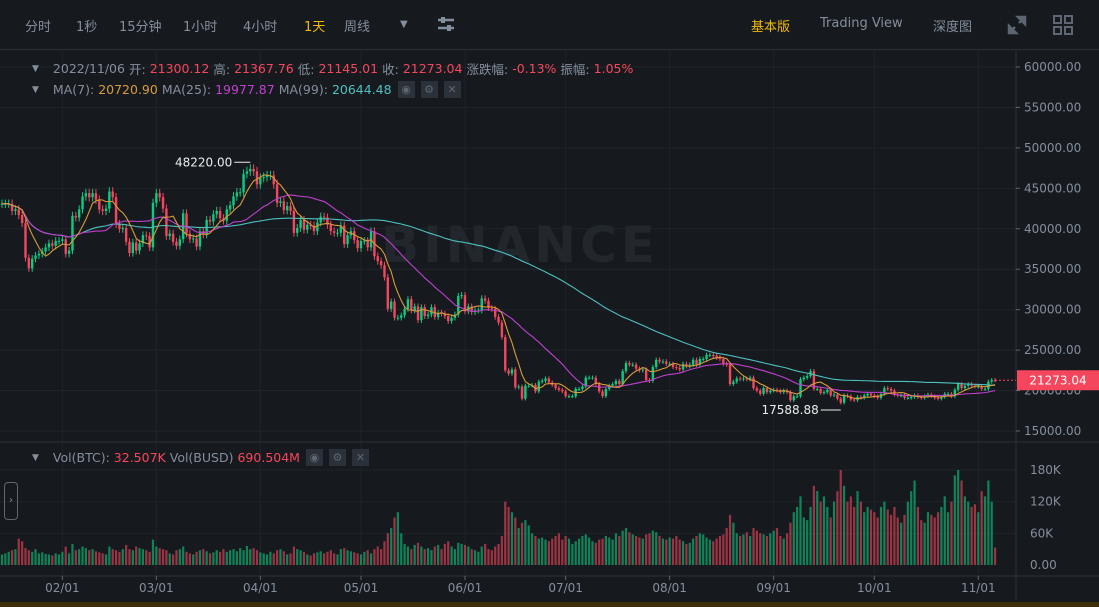 Image resolution: width=1099 pixels, height=607 pixels. What do you see at coordinates (200, 27) in the screenshot?
I see `interval-tab-1h: 1小时` at bounding box center [200, 27].